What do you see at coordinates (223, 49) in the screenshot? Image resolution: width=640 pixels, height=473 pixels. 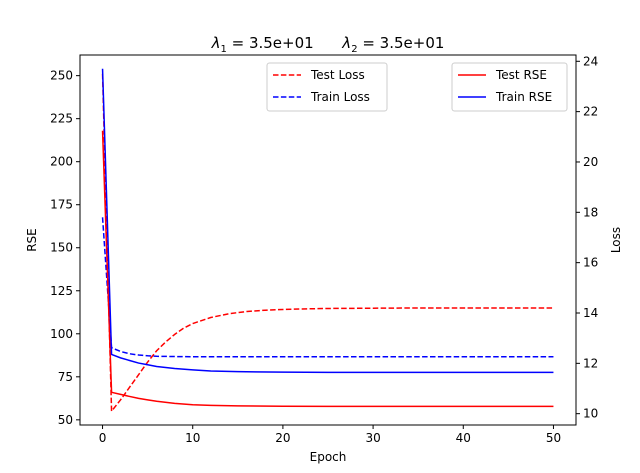 I see `title-subscript: 1` at bounding box center [223, 49].